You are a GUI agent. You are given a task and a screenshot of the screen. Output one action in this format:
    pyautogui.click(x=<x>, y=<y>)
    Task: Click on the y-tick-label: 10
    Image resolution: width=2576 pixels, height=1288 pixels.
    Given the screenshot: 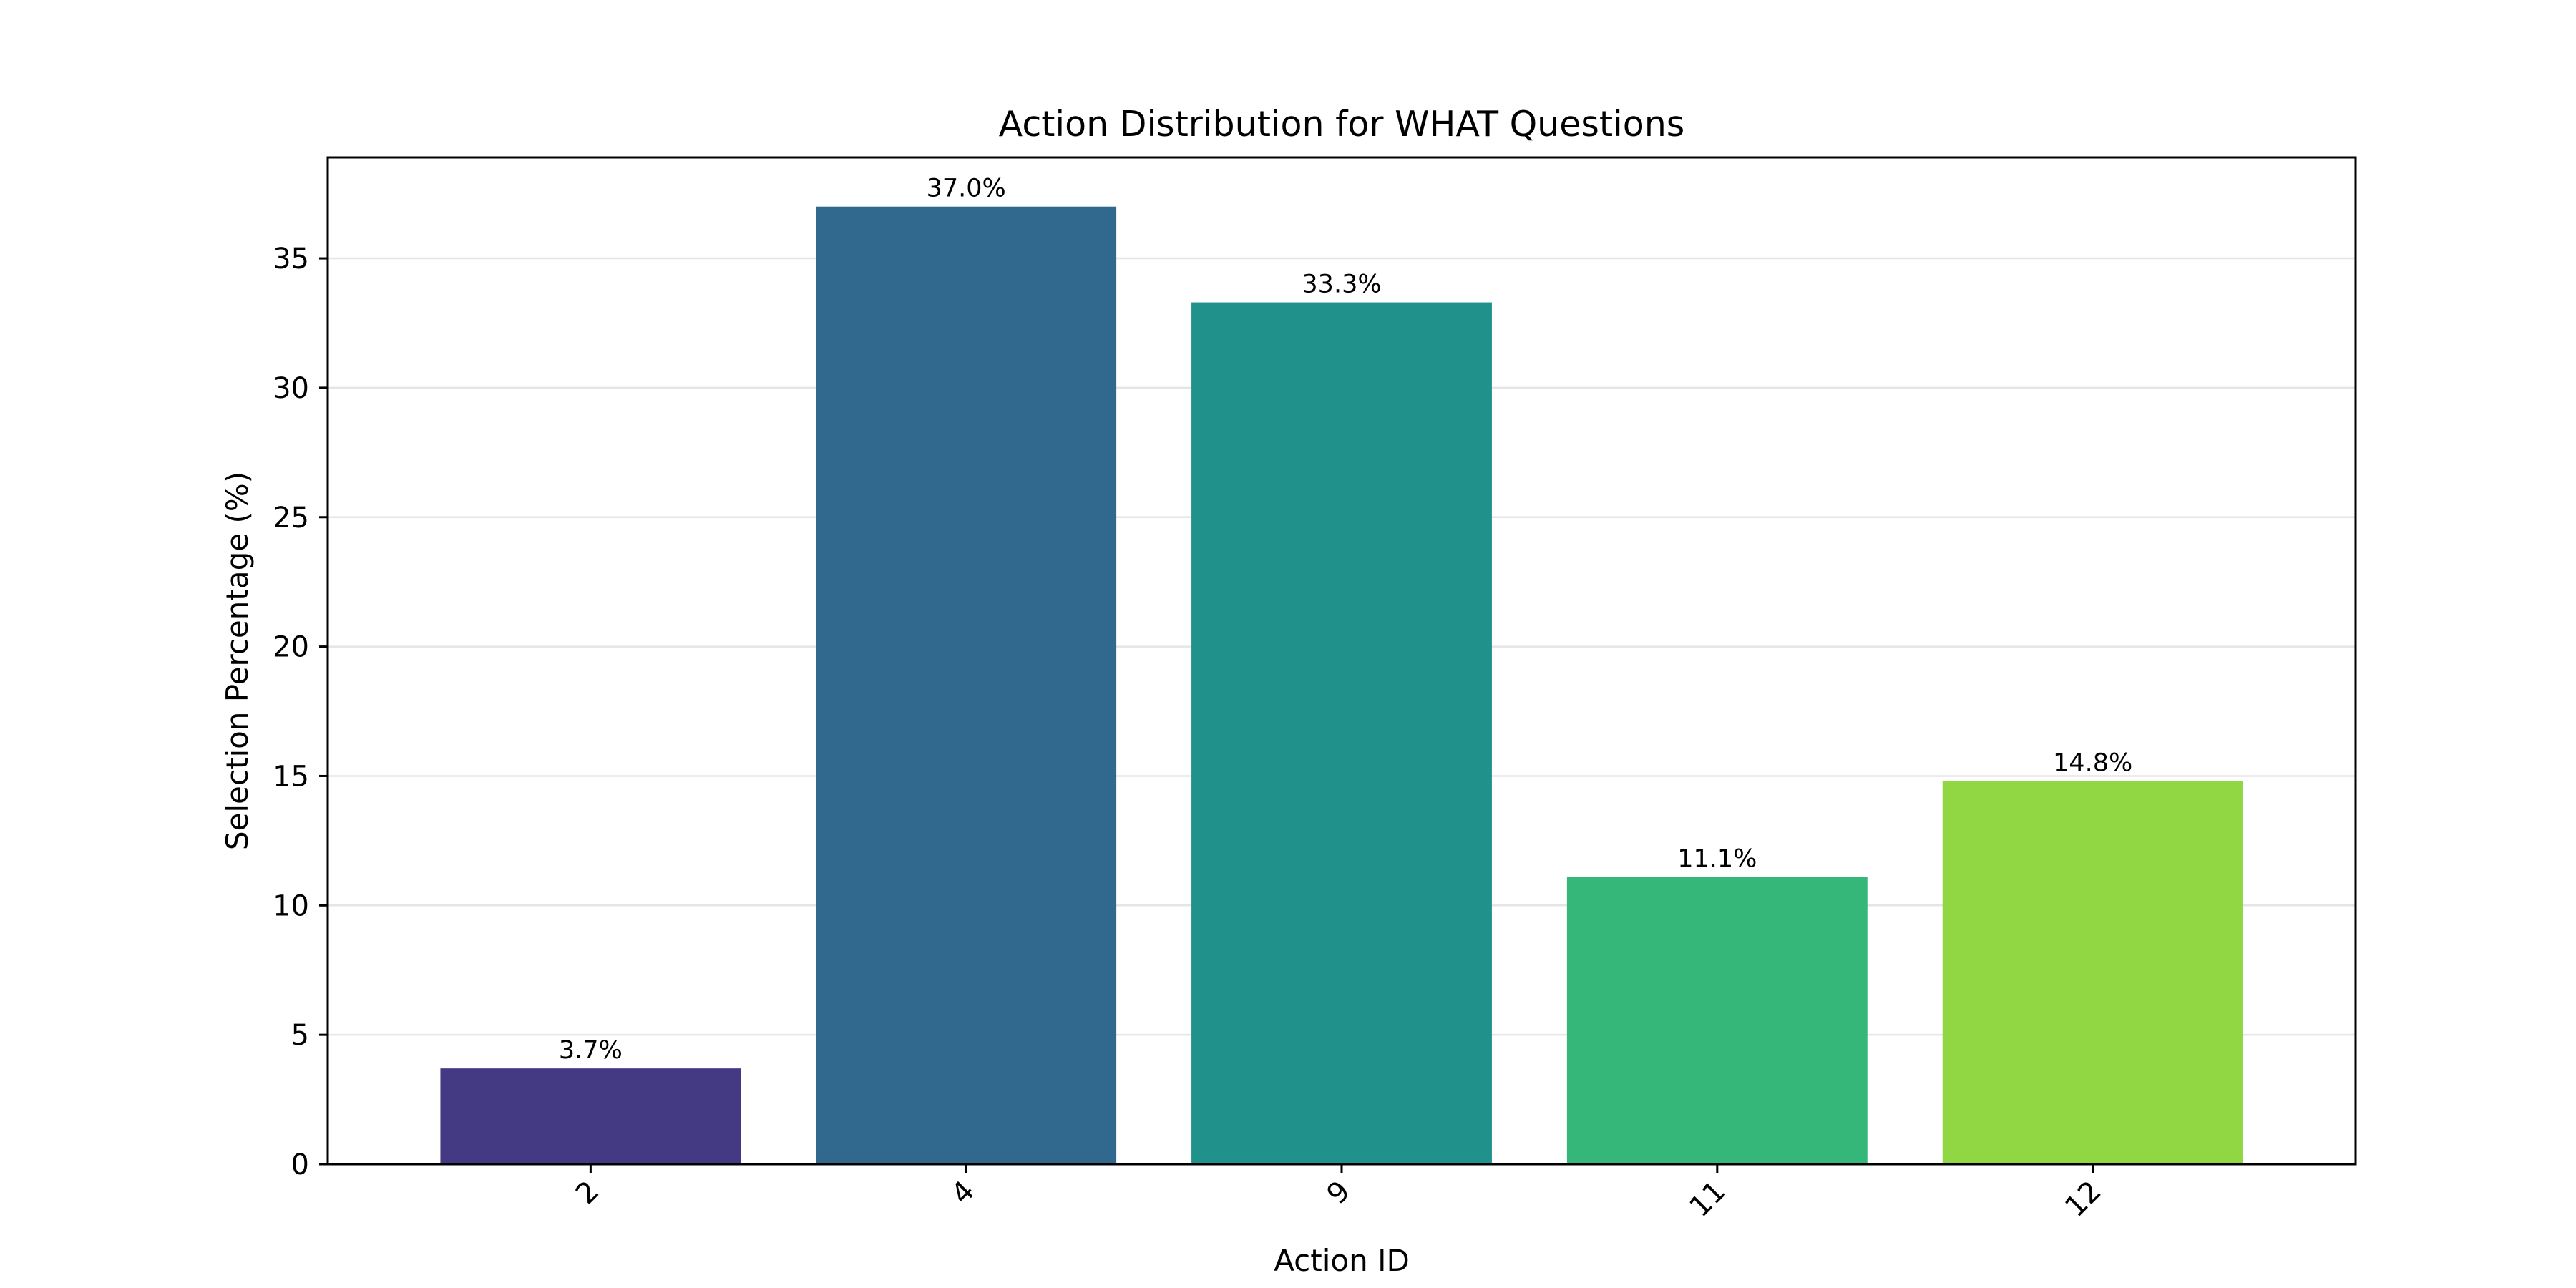 What is the action you would take?
    pyautogui.click(x=291, y=905)
    